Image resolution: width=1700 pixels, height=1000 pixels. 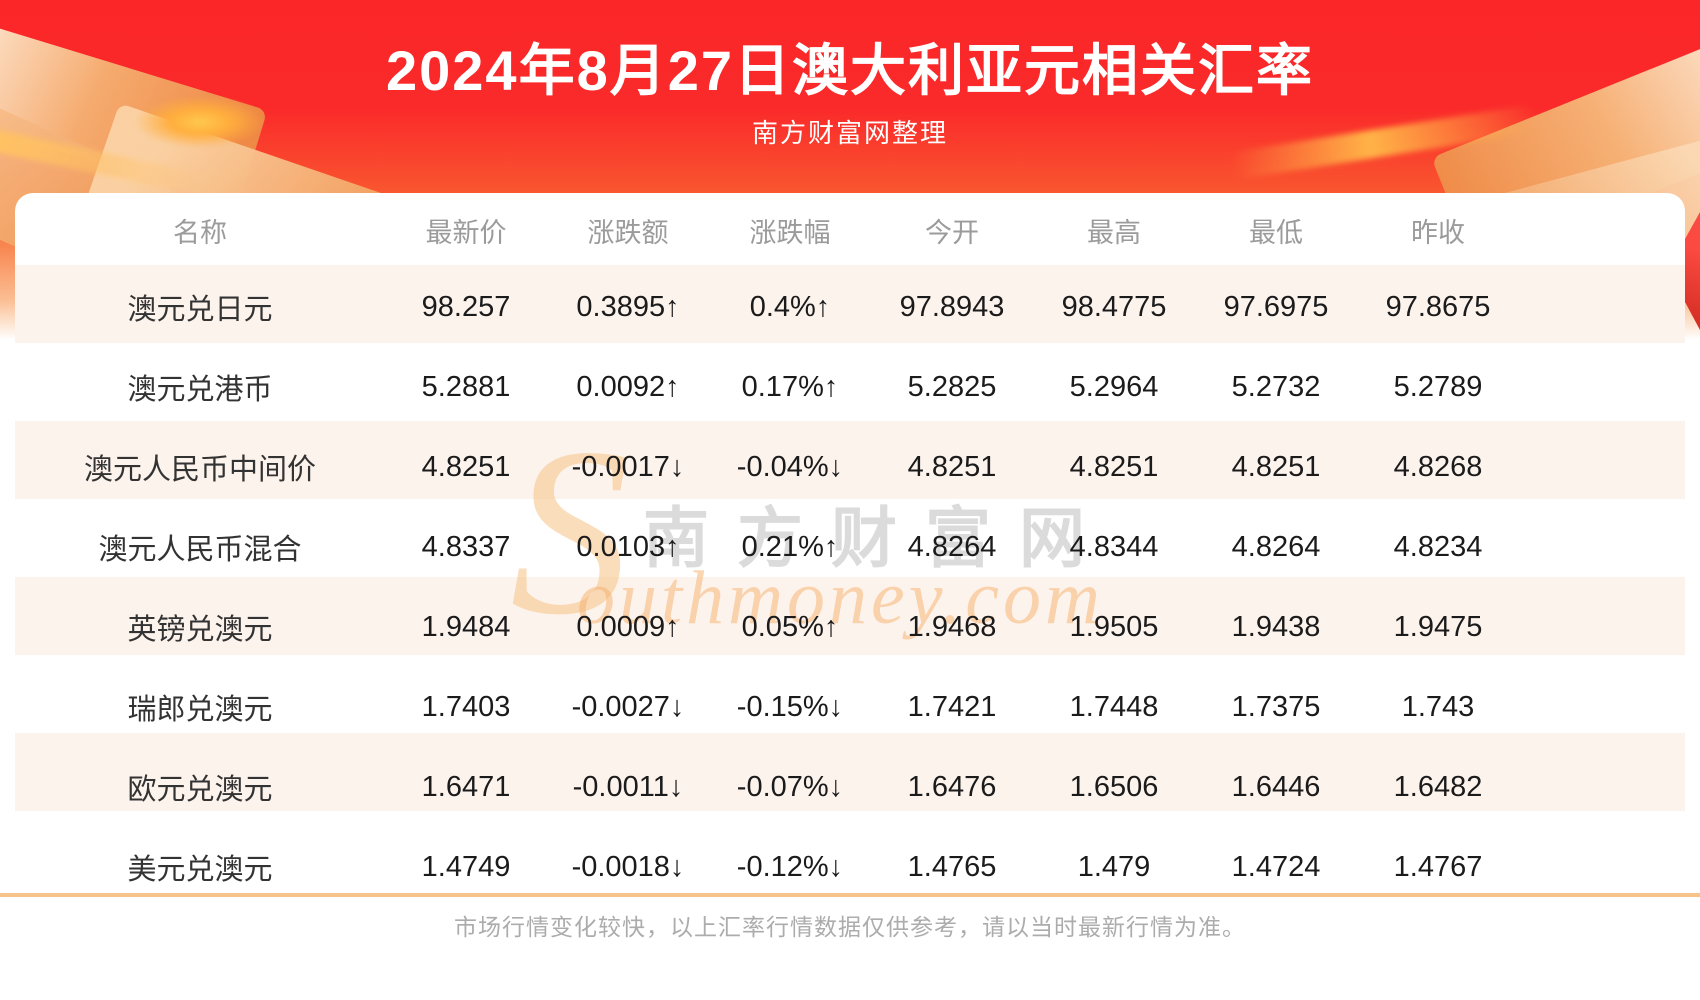 What do you see at coordinates (1114, 306) in the screenshot?
I see `high-price: 98.4775` at bounding box center [1114, 306].